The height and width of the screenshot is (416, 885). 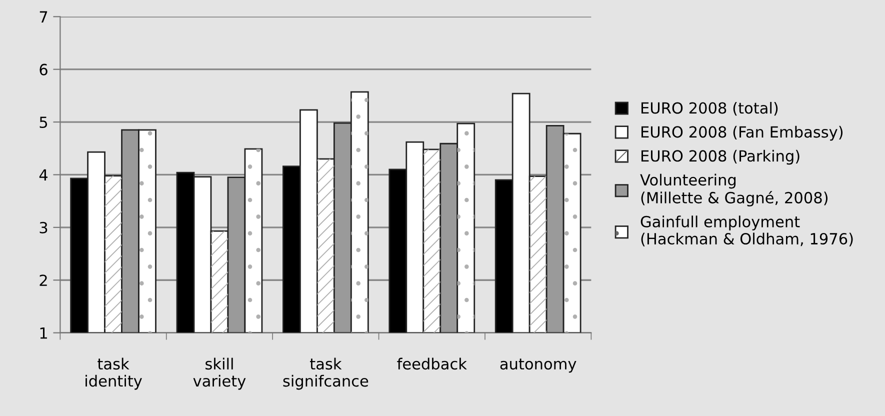 What do you see at coordinates (709, 109) in the screenshot?
I see `legend-label: EURO 2008 (total)` at bounding box center [709, 109].